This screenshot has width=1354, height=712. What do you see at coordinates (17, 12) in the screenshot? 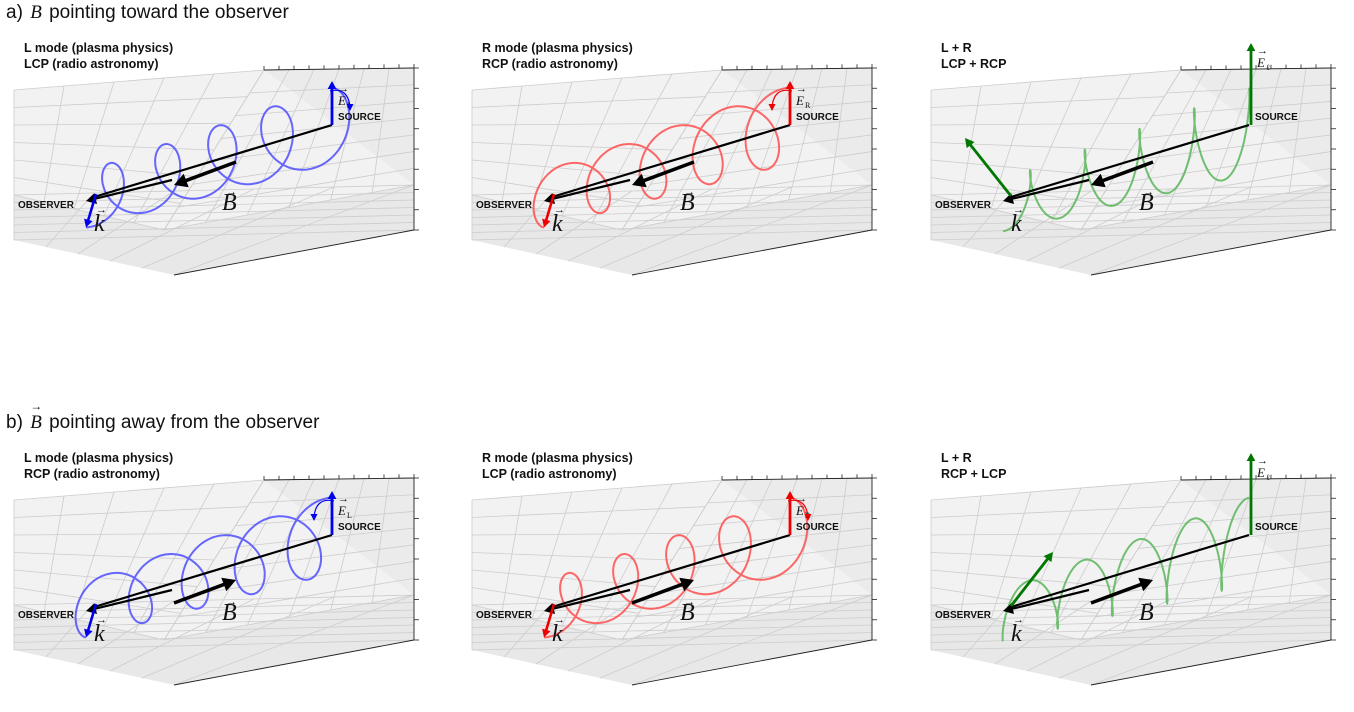
I see `row-title-prefix: a)` at bounding box center [17, 12].